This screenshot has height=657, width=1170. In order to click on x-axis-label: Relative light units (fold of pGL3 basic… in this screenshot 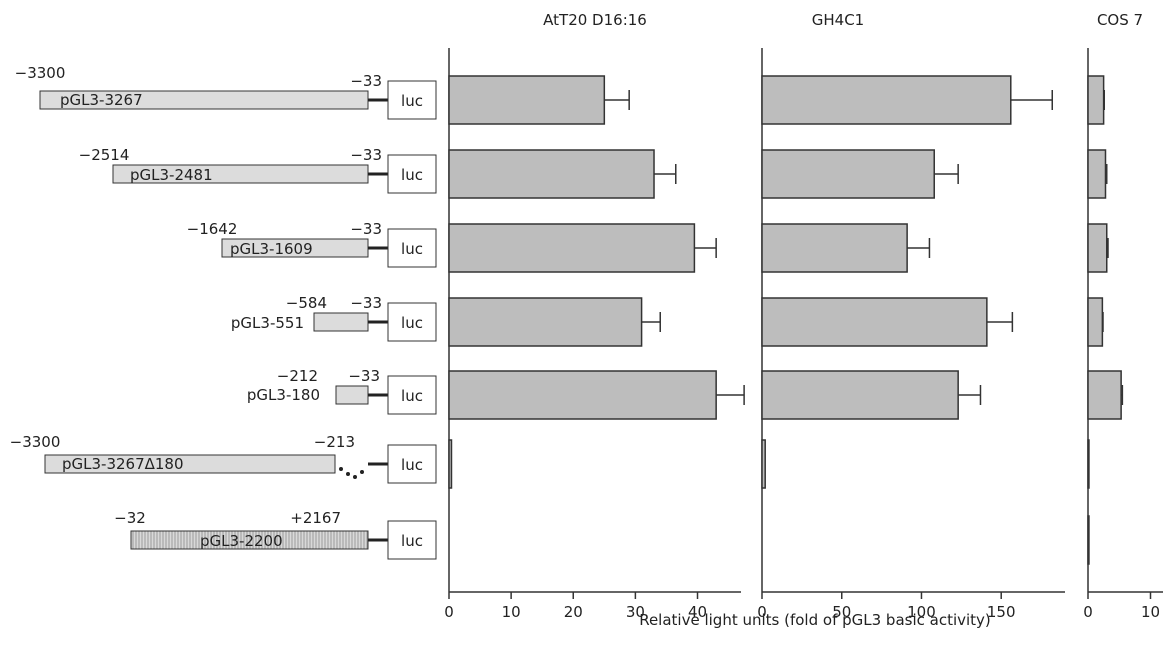, I will do `click(815, 620)`.